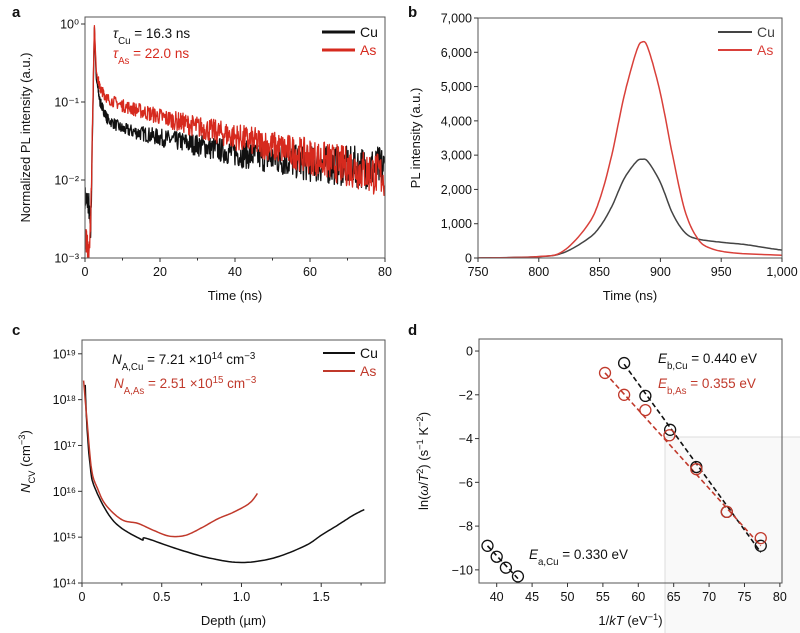 The width and height of the screenshot is (800, 633). What do you see at coordinates (456, 190) in the screenshot?
I see `y-tick-label: 2,000` at bounding box center [456, 190].